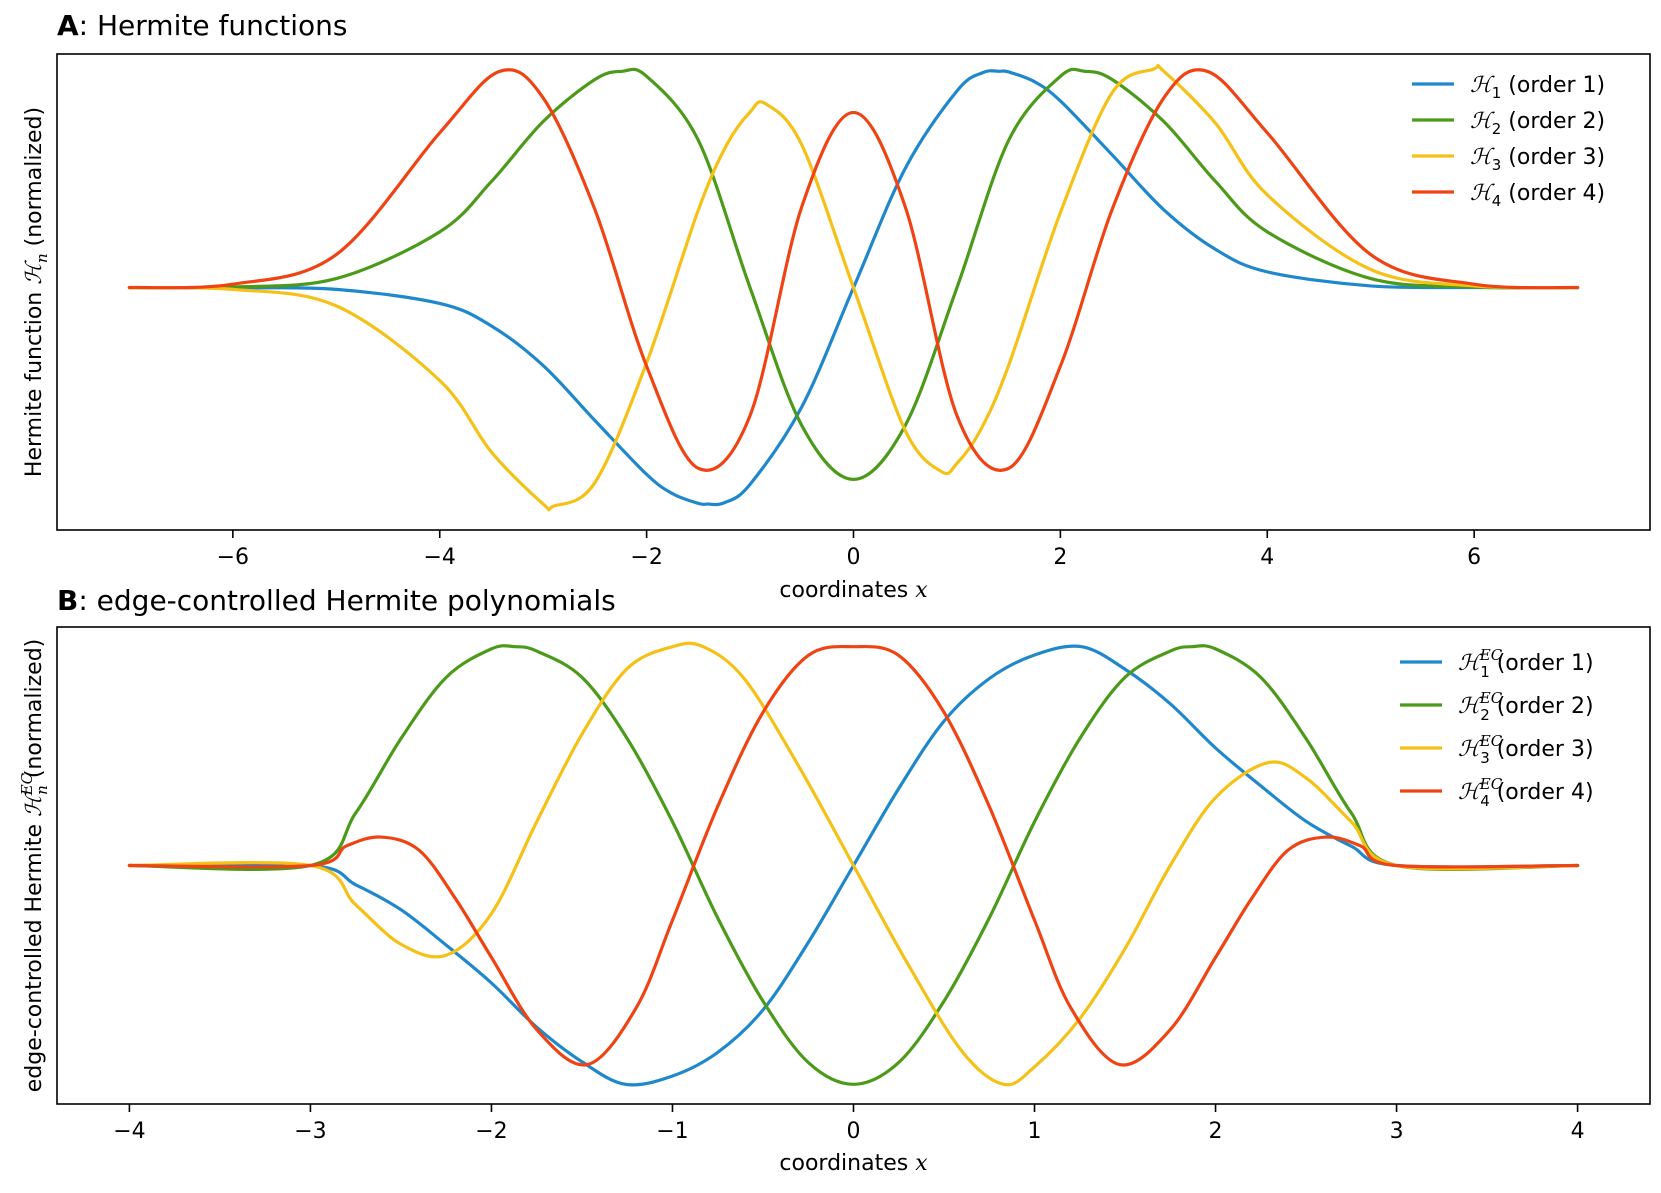  I want to click on legend-item-order-3: ℋ3 (order 3), so click(1508, 159).